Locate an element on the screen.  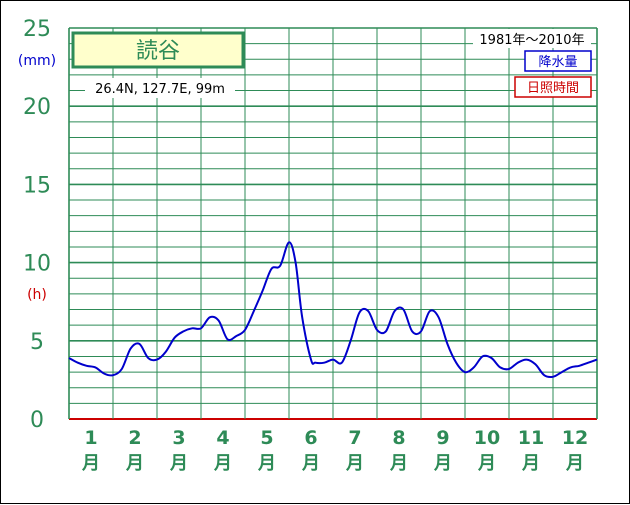
x-tick-month-number: 1 is located at coordinates (90, 438).